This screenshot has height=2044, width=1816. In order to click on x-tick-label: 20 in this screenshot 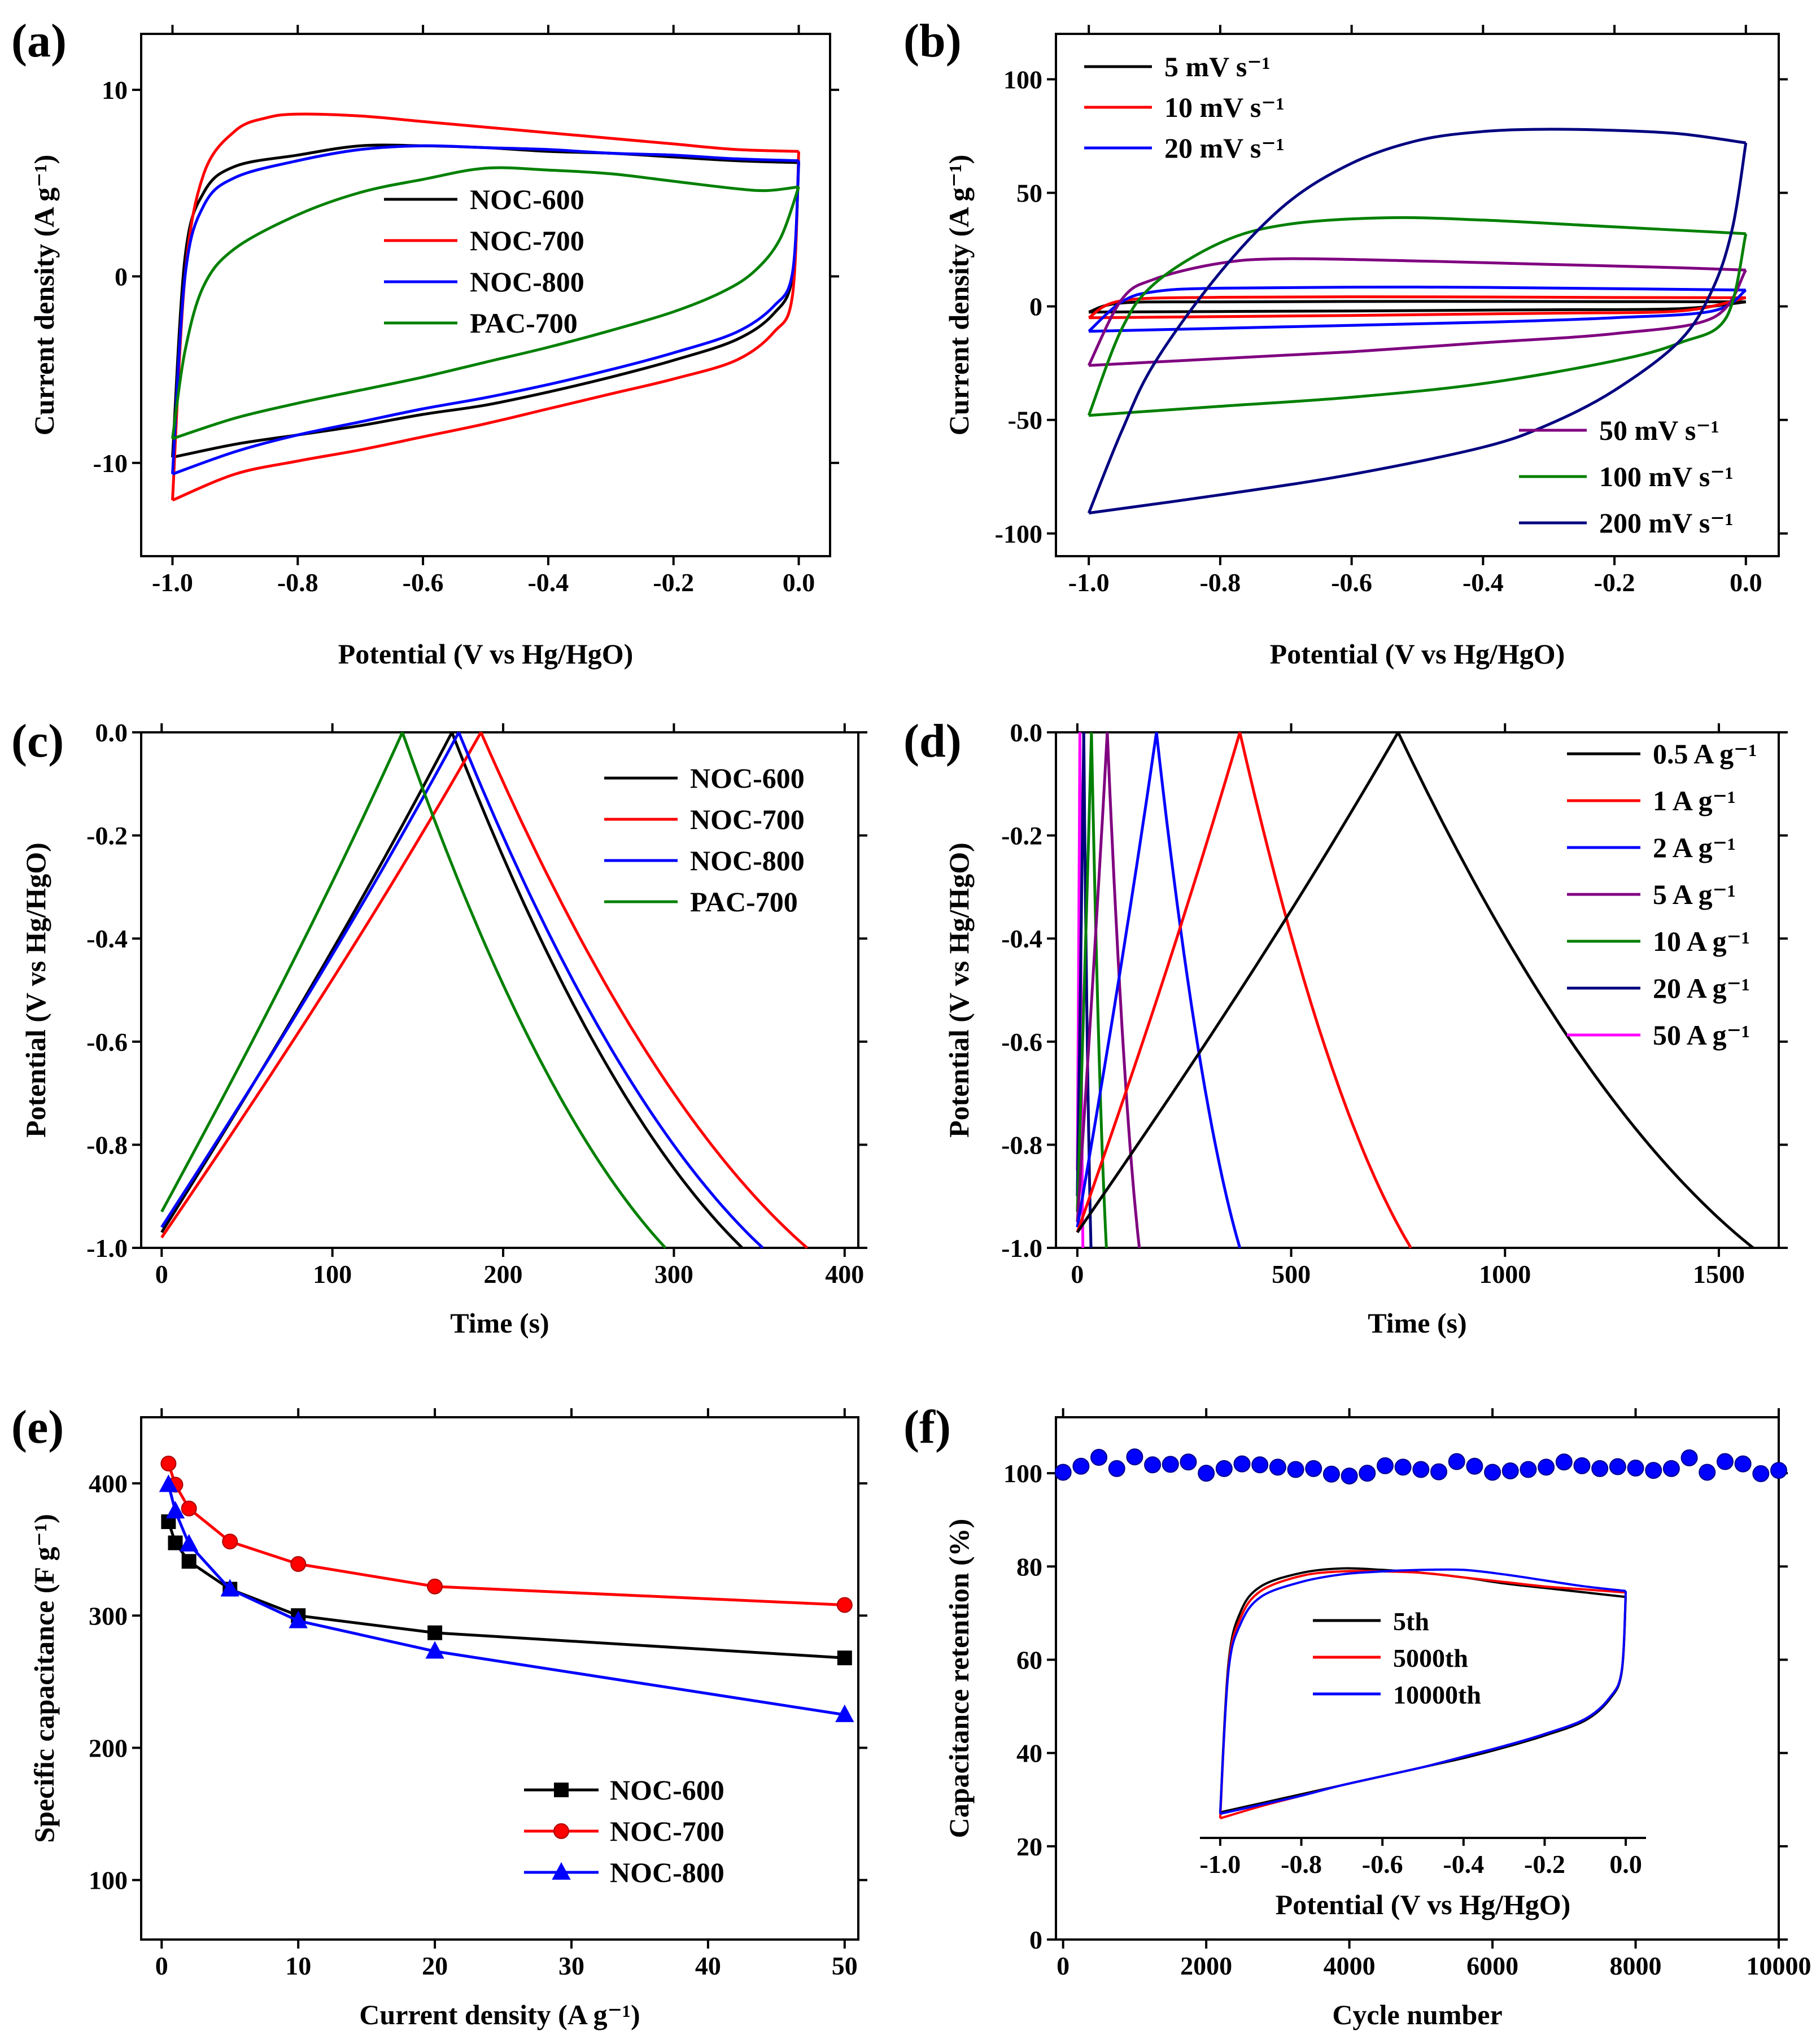, I will do `click(435, 1965)`.